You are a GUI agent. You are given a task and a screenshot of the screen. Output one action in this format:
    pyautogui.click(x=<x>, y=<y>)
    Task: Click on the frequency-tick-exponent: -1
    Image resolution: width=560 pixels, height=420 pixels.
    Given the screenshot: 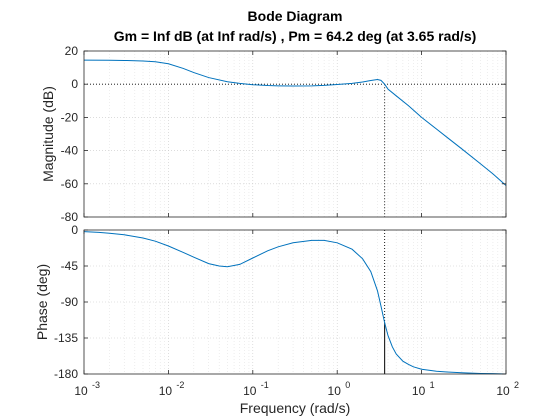 What is the action you would take?
    pyautogui.click(x=265, y=385)
    